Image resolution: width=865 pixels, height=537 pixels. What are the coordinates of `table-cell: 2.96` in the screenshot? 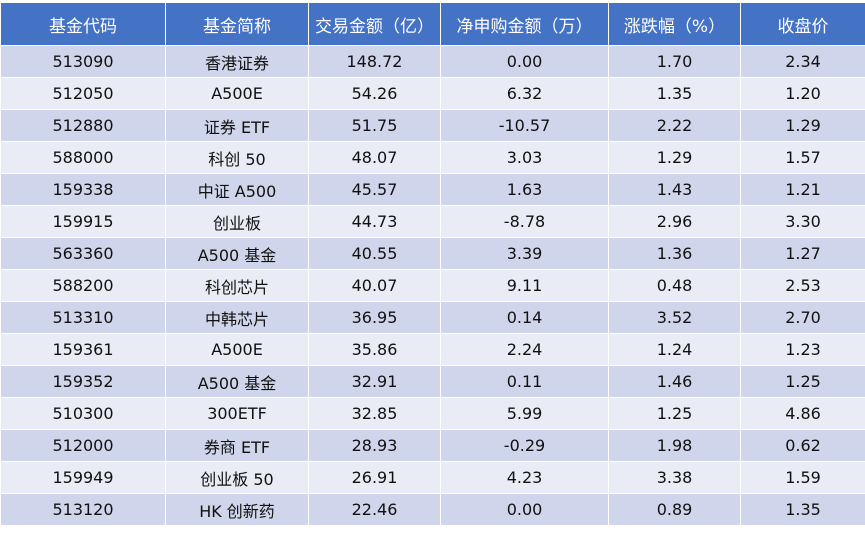 It's located at (675, 222).